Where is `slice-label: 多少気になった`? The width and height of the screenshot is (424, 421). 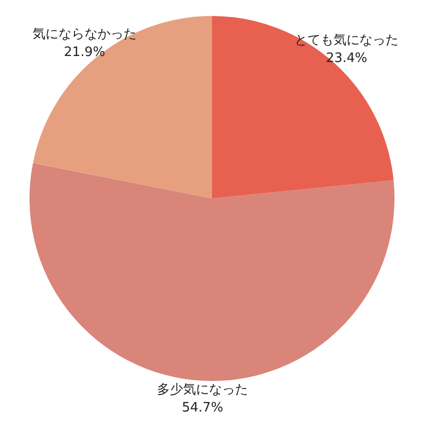 slice-label: 多少気になった is located at coordinates (202, 390).